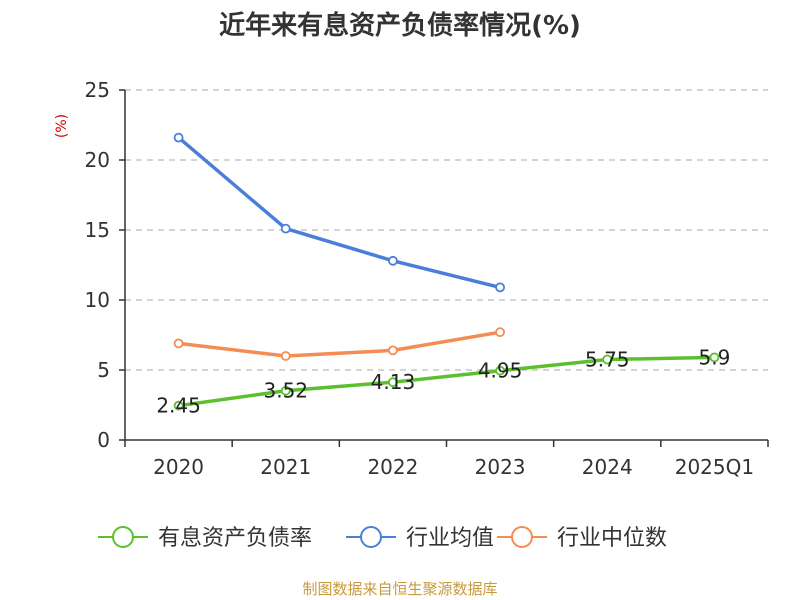 Image resolution: width=800 pixels, height=600 pixels. What do you see at coordinates (285, 467) in the screenshot?
I see `x-tick-label: 2021` at bounding box center [285, 467].